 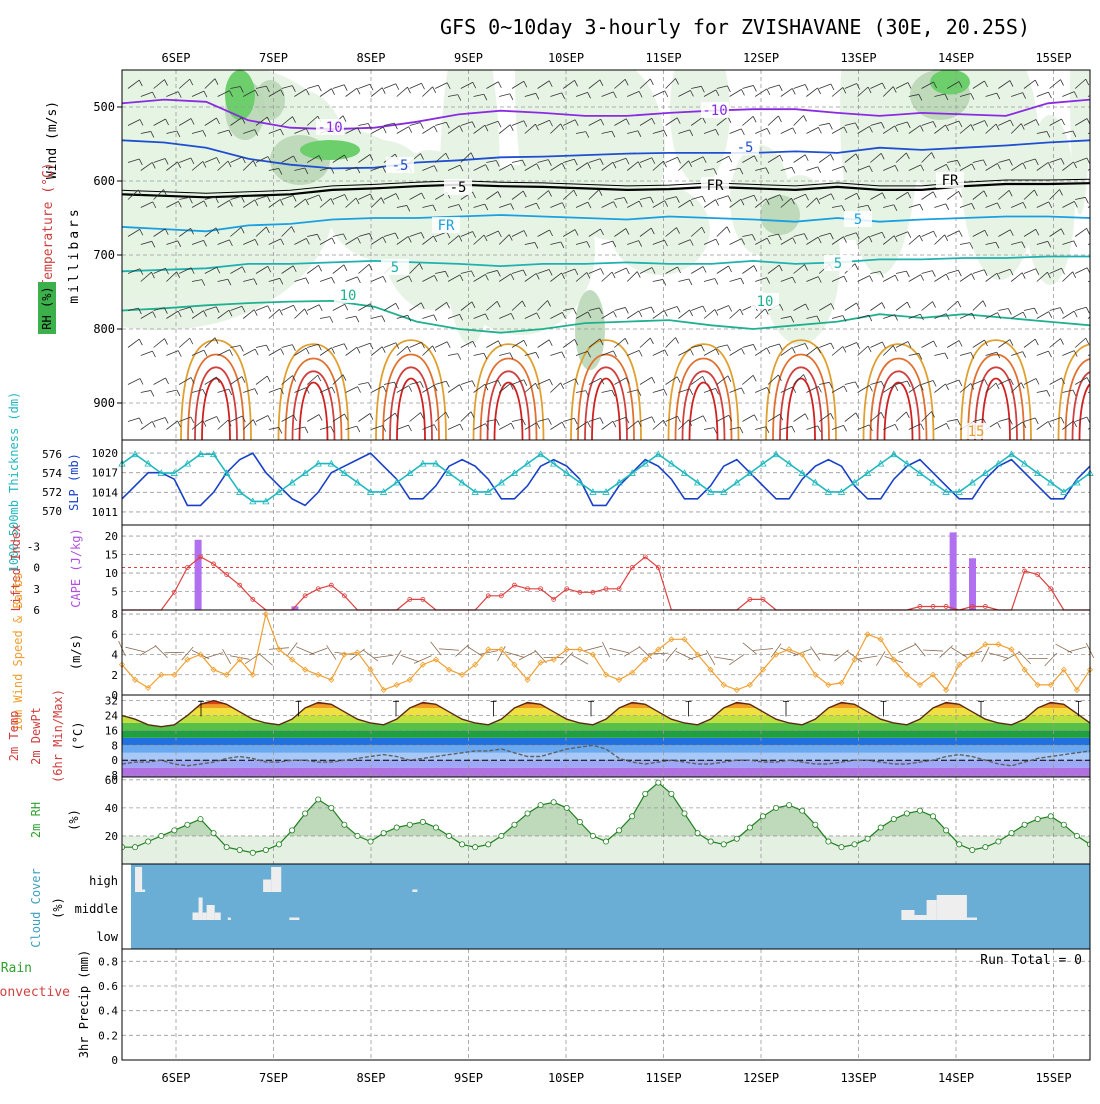 What do you see at coordinates (606, 748) in the screenshot?
I see `temp-band` at bounding box center [606, 748].